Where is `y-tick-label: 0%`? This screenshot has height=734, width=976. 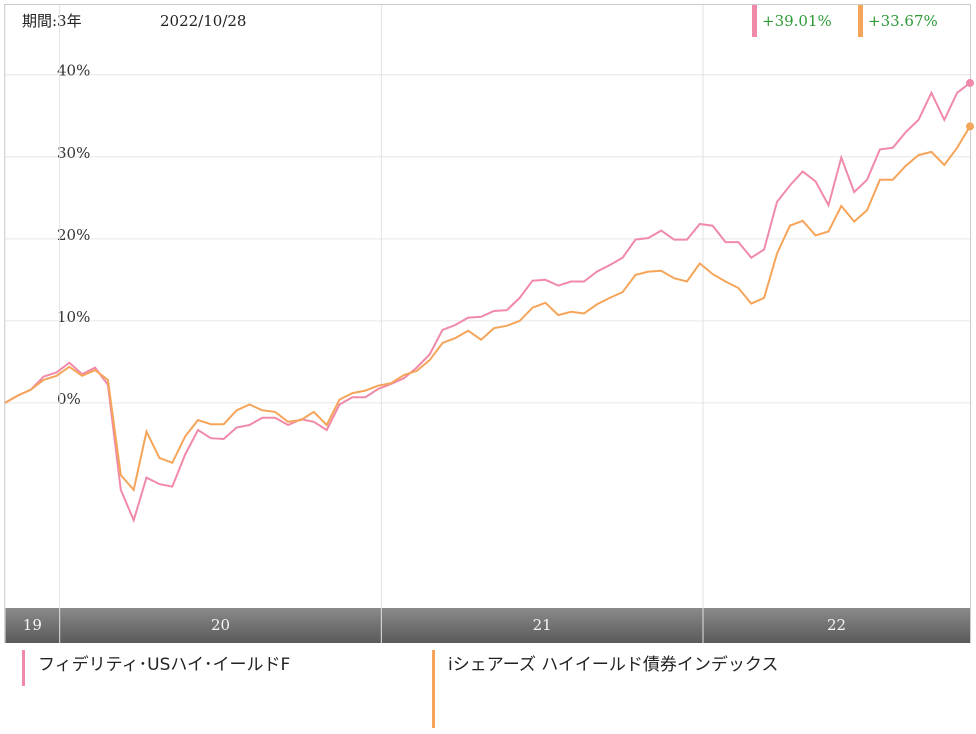
y-tick-label: 0% is located at coordinates (69, 399).